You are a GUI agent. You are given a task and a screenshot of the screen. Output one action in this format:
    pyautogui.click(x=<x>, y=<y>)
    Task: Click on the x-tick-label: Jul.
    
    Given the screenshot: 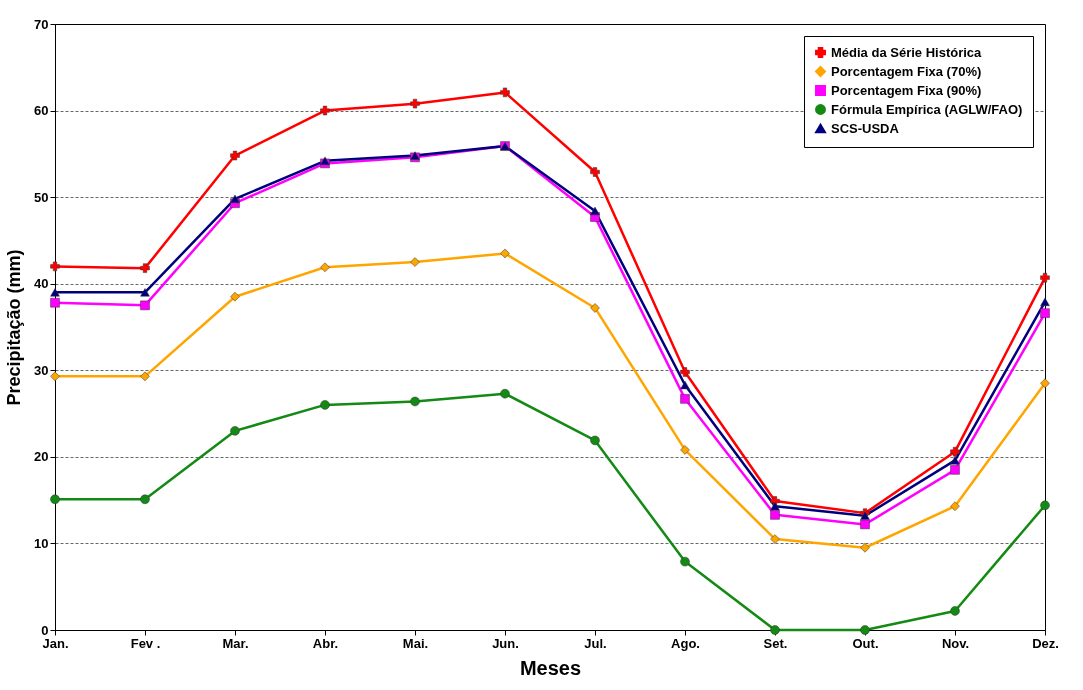 What is the action you would take?
    pyautogui.click(x=595, y=643)
    